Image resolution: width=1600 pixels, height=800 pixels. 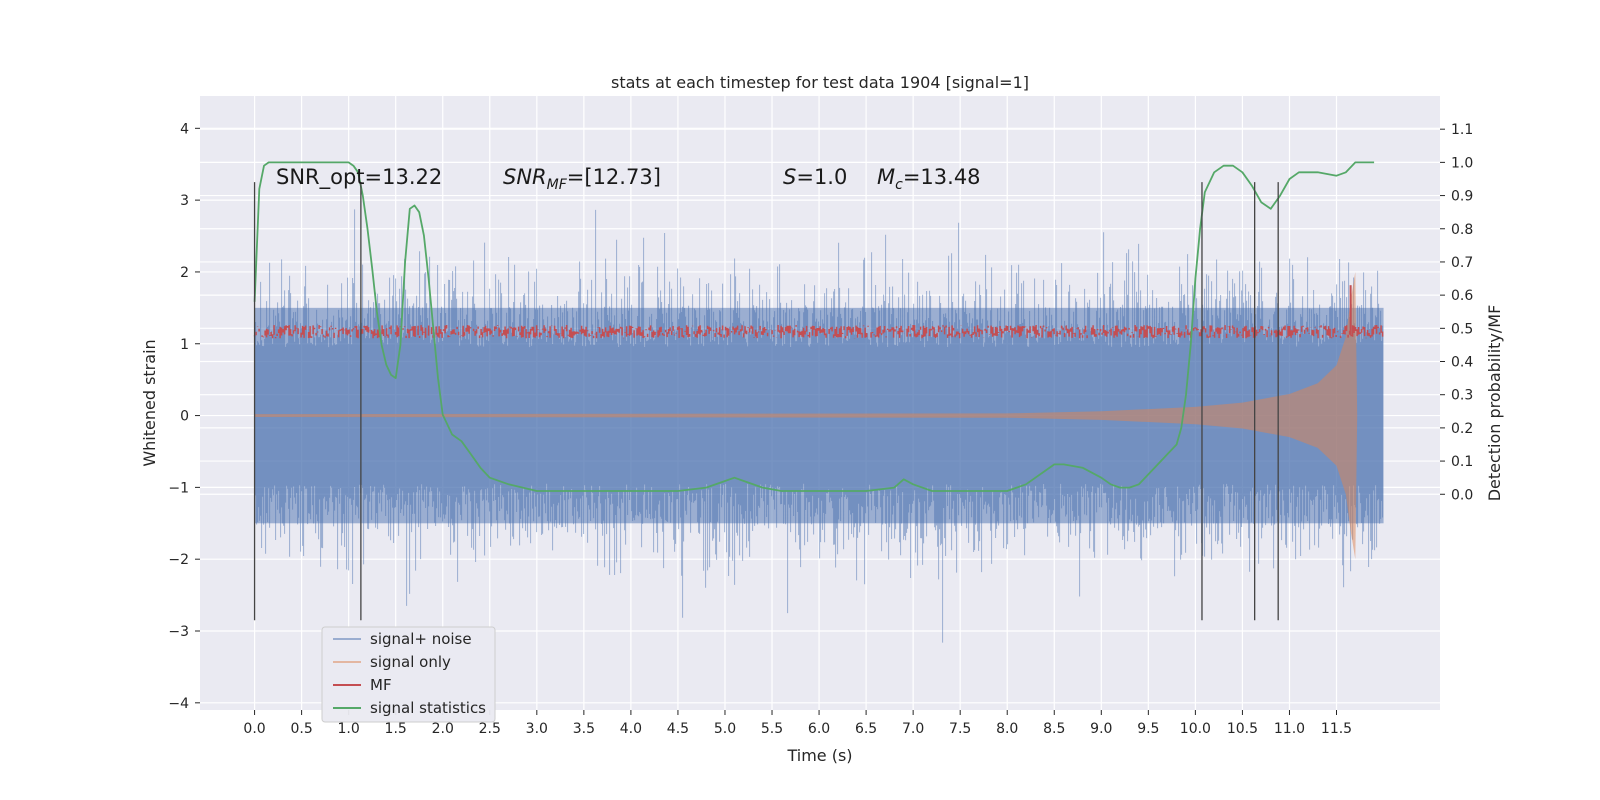 What do you see at coordinates (1462, 329) in the screenshot?
I see `y2-tick-label: 0.5` at bounding box center [1462, 329].